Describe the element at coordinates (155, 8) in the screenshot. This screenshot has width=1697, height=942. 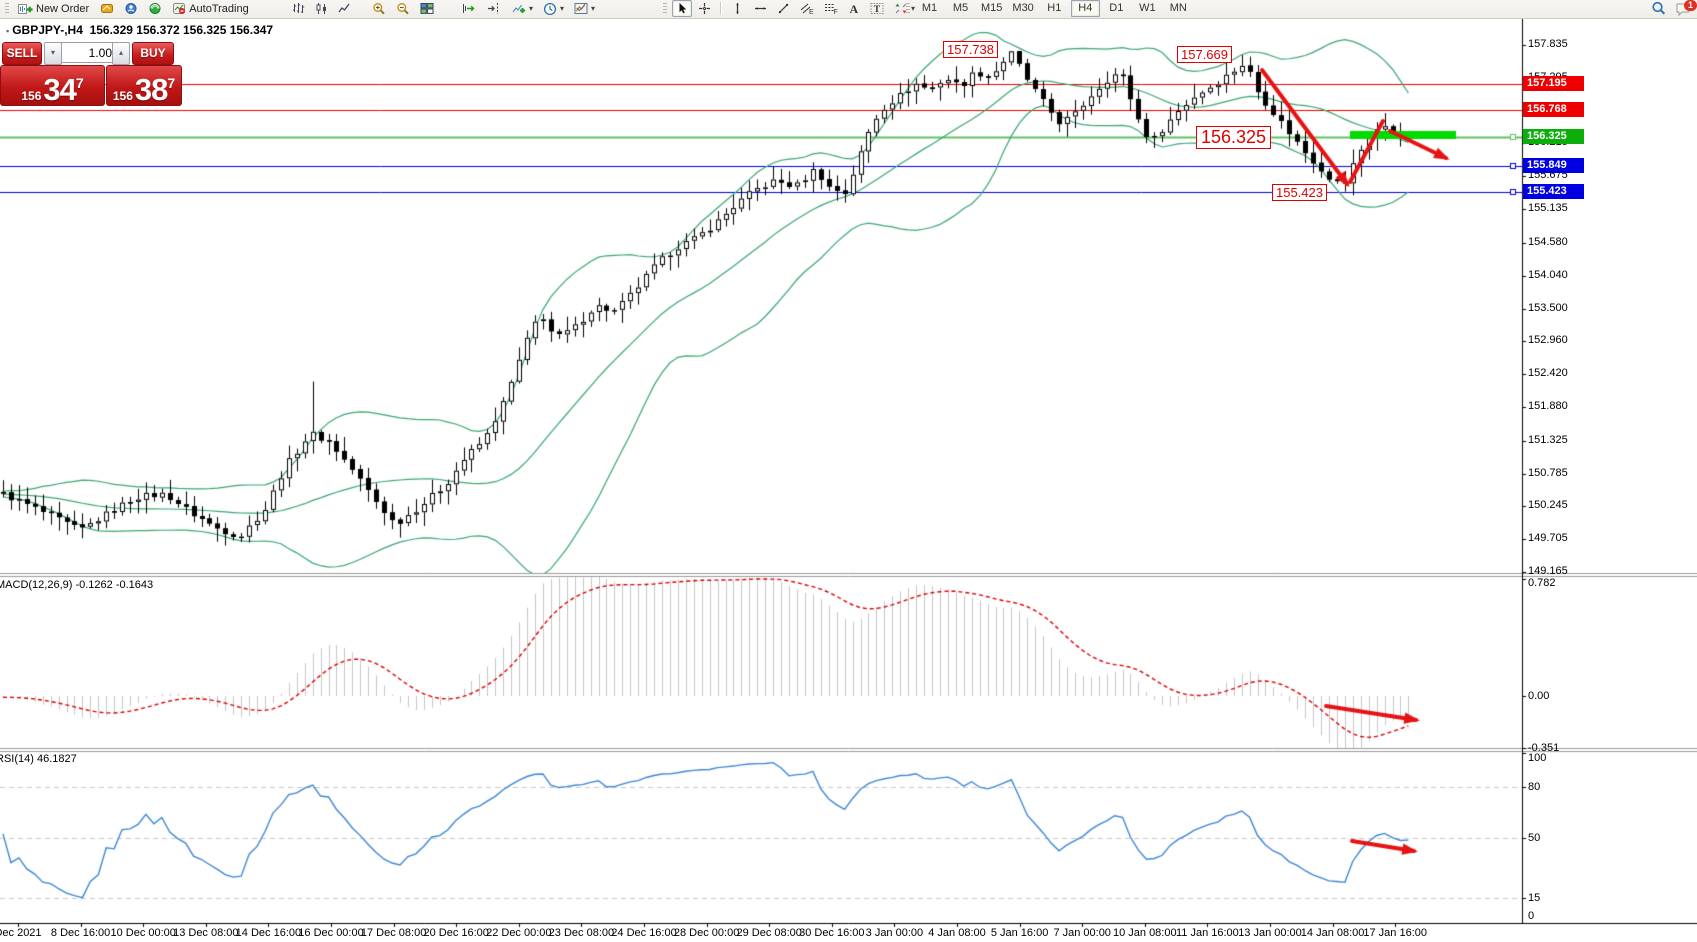
I see `signals-button` at that location.